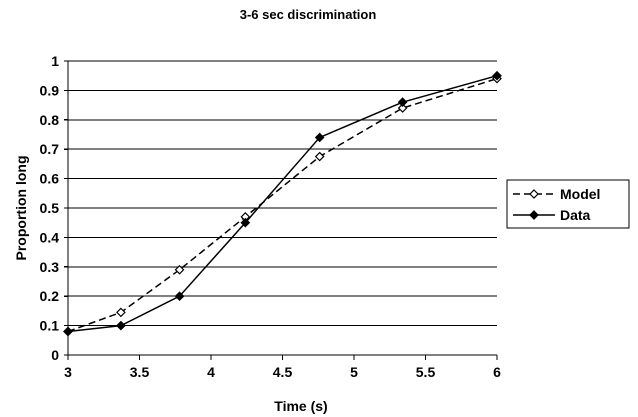 The image size is (638, 417). I want to click on legend: Model Data, so click(568, 204).